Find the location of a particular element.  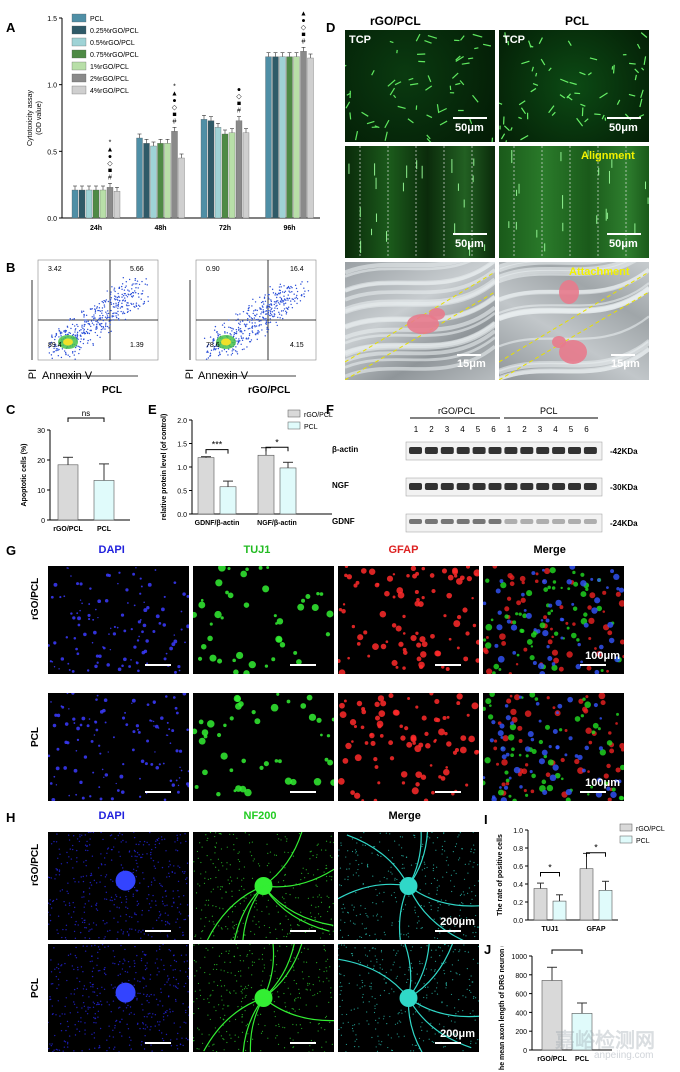

y-tick-label: 0.0 is located at coordinates (518, 921).